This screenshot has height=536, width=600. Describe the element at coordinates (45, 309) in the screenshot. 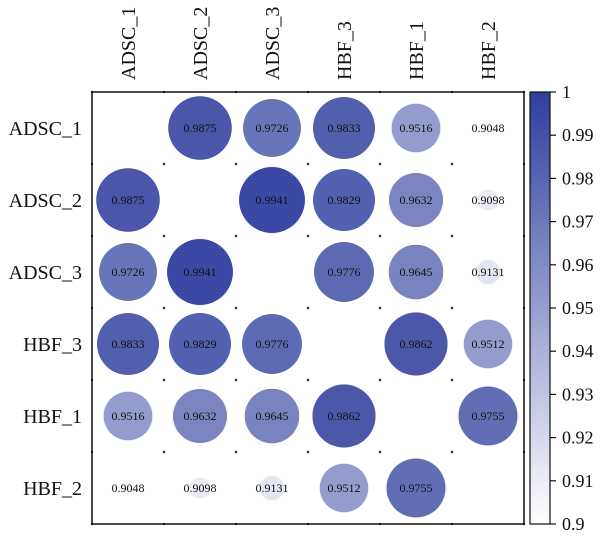

I see `row-labels: ADSC_1 ADSC_2 ADSC_3 HBF_3 HBF_1 HBF_2` at that location.